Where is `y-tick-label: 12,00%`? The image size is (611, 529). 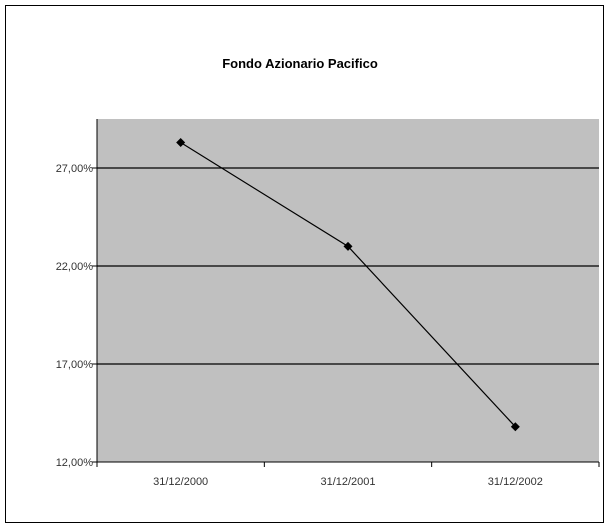 y-tick-label: 12,00% is located at coordinates (75, 463).